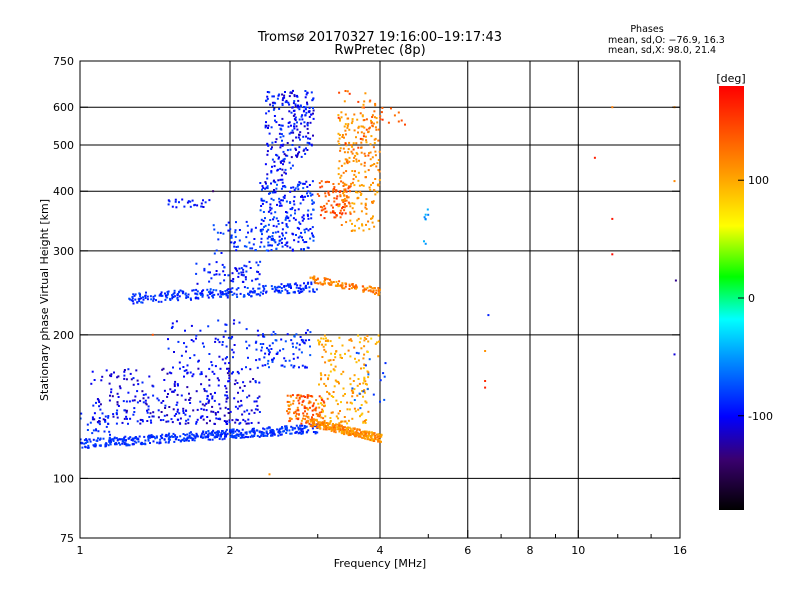 The height and width of the screenshot is (600, 800). Describe the element at coordinates (67, 538) in the screenshot. I see `y-tick-label: 75` at that location.